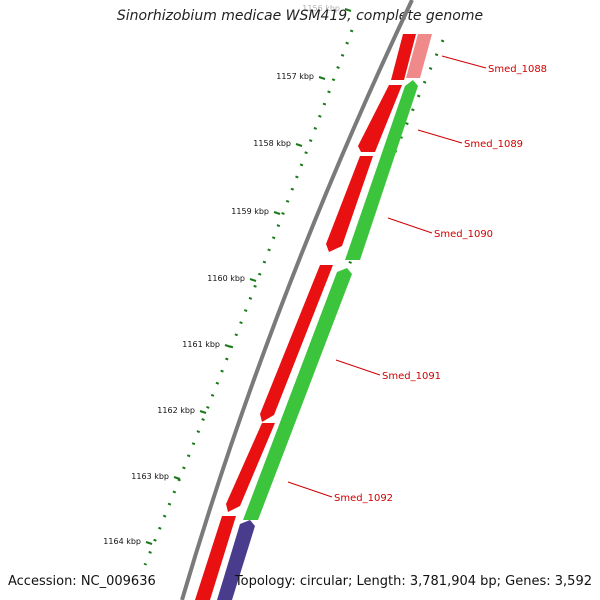  What do you see at coordinates (363, 498) in the screenshot?
I see `gene-label-smed-1092: Smed_1092` at bounding box center [363, 498].